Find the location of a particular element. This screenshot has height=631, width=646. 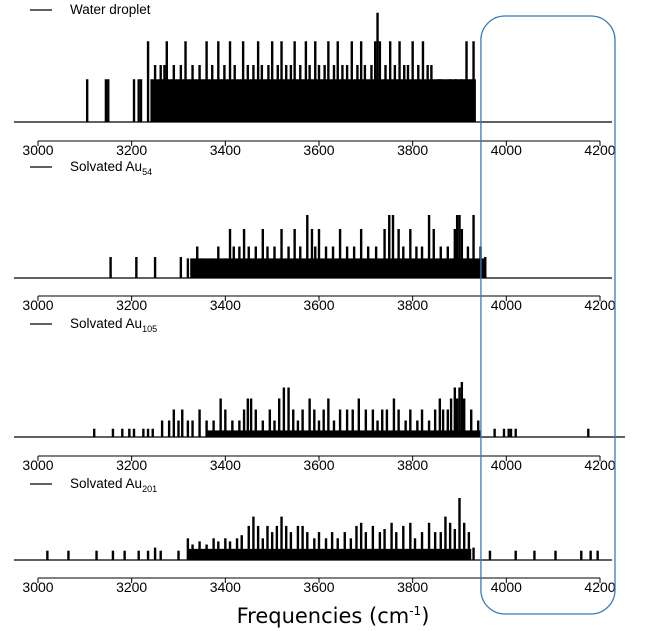

x-tick-label: 3600 is located at coordinates (318, 305).